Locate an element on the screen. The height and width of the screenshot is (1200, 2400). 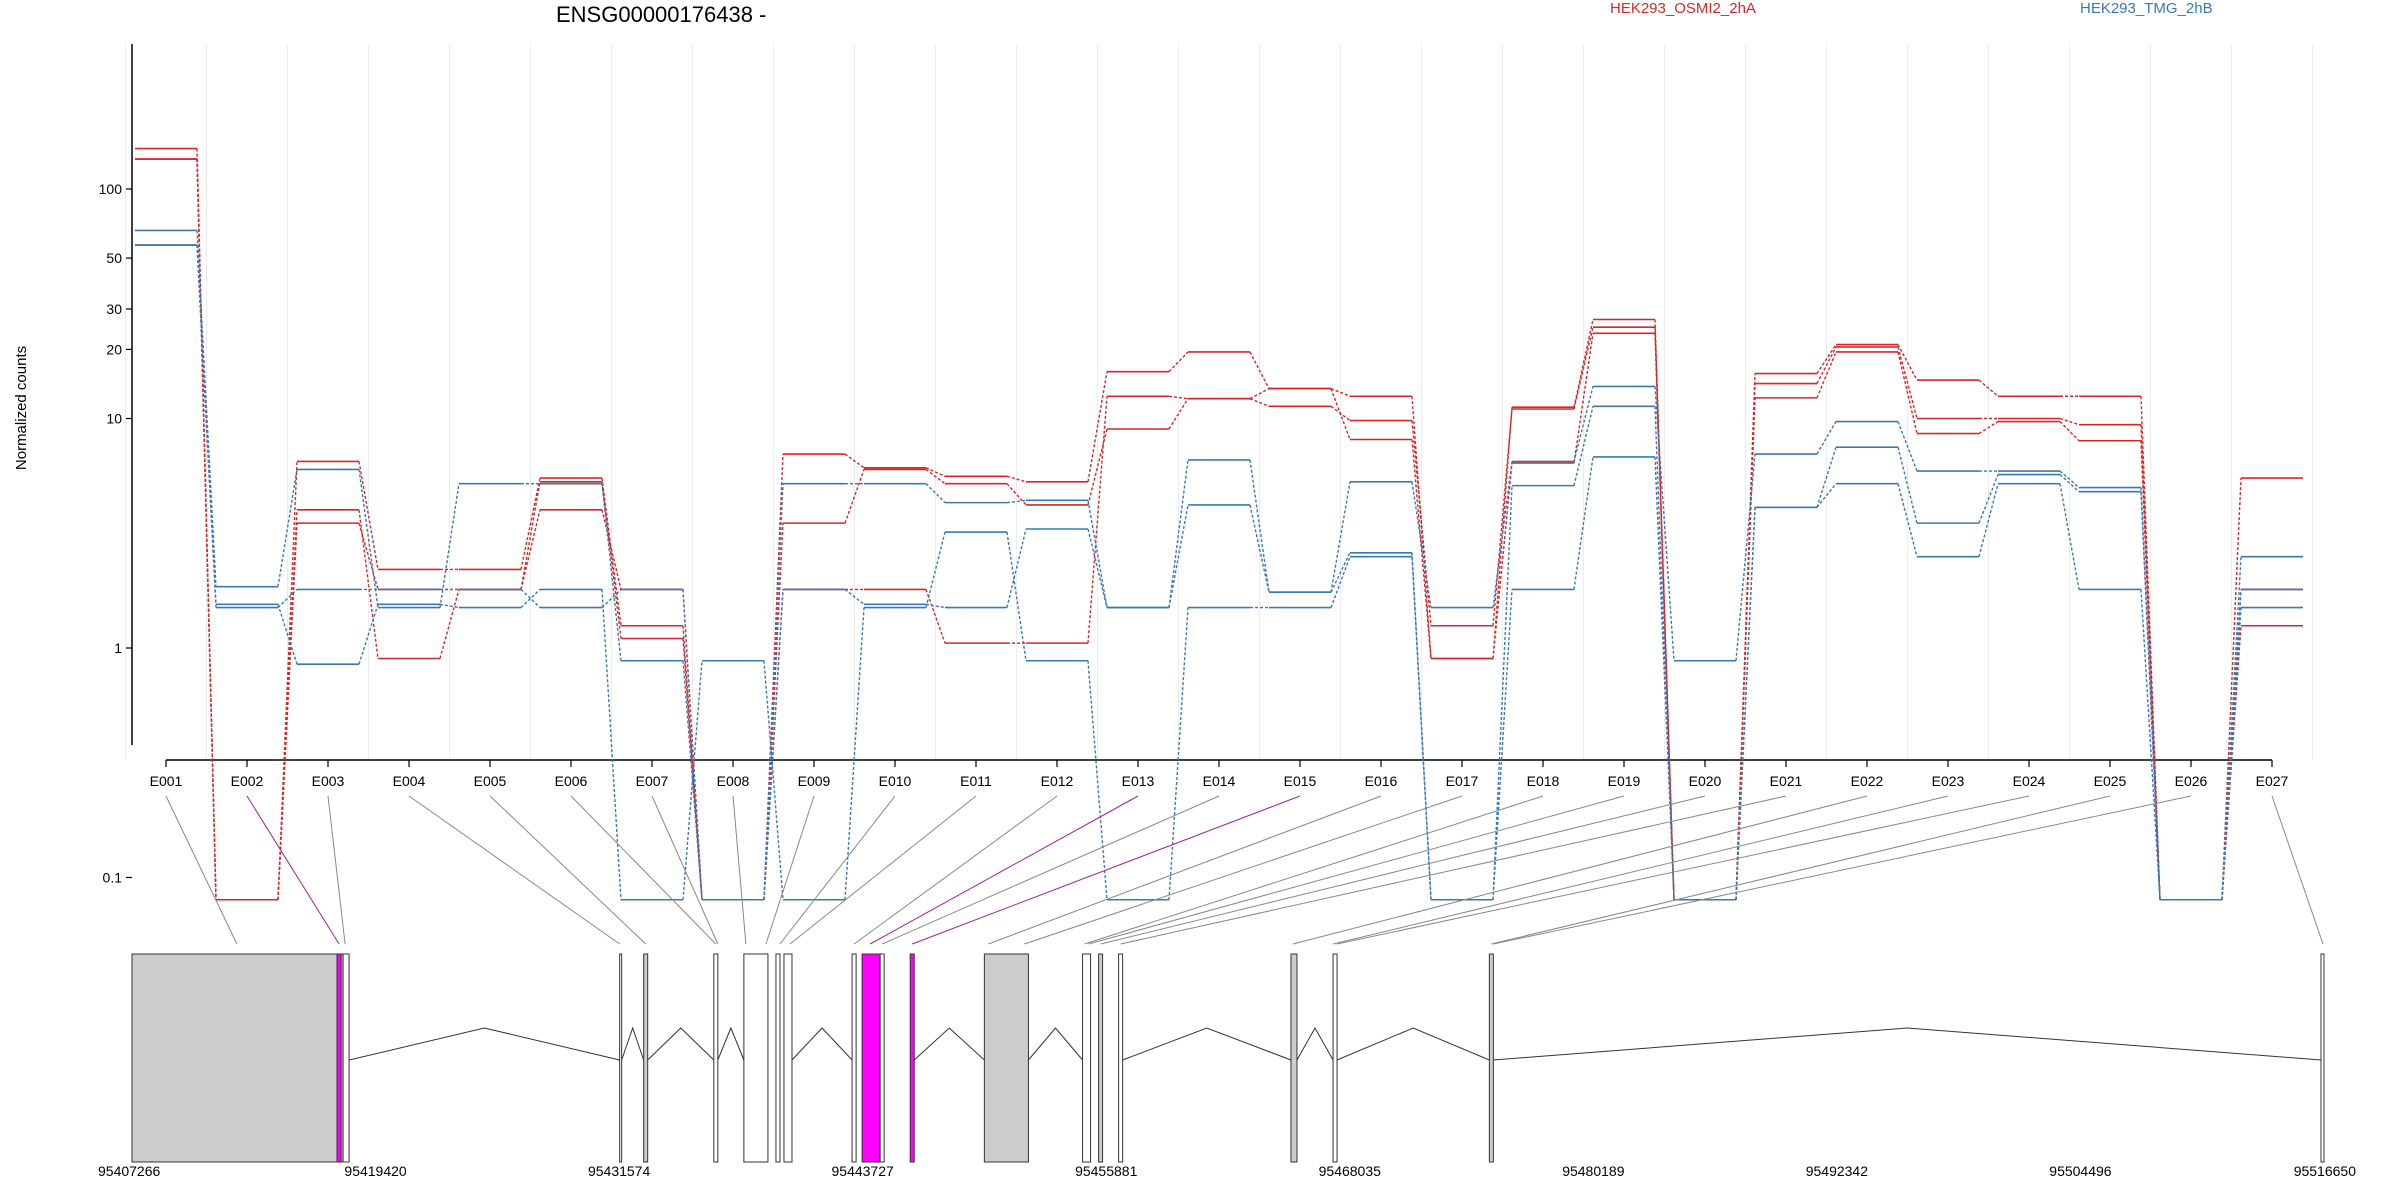
x-tick-label: E014 is located at coordinates (1219, 781).